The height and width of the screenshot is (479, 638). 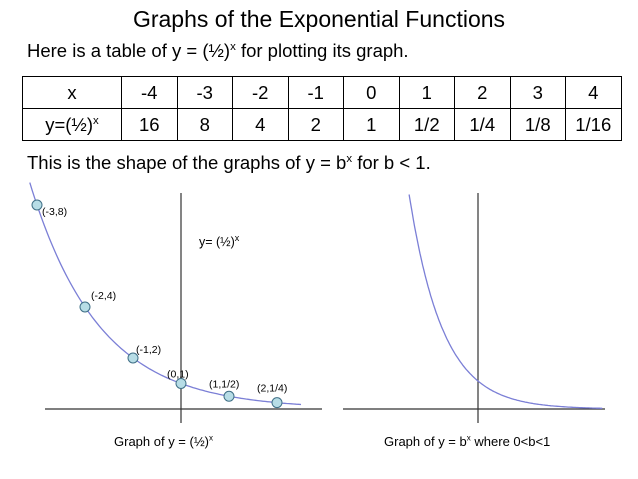 What do you see at coordinates (505, 301) in the screenshot?
I see `right-curve` at bounding box center [505, 301].